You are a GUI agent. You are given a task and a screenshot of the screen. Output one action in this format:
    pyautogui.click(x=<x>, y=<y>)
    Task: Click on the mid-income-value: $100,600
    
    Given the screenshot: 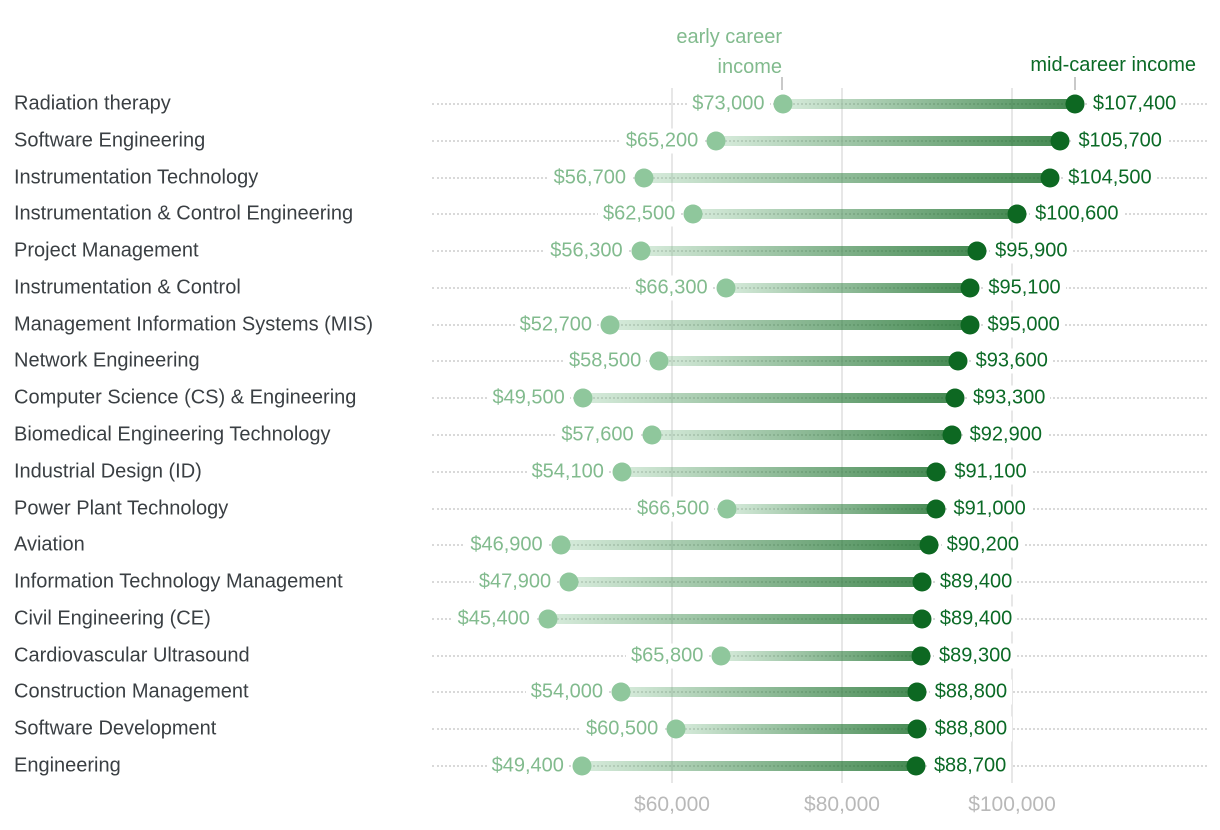 What is the action you would take?
    pyautogui.click(x=1077, y=214)
    